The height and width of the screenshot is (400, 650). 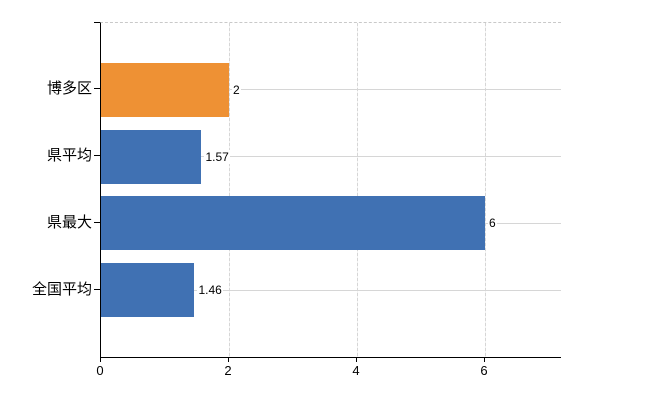 What do you see at coordinates (69, 222) in the screenshot?
I see `category-label: 県最大` at bounding box center [69, 222].